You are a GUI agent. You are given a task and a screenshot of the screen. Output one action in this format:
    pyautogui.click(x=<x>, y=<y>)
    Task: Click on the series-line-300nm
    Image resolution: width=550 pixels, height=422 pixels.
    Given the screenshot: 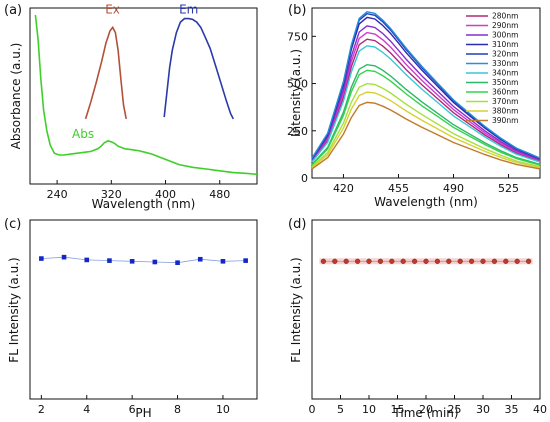 What is the action you would take?
    pyautogui.click(x=426, y=93)
    